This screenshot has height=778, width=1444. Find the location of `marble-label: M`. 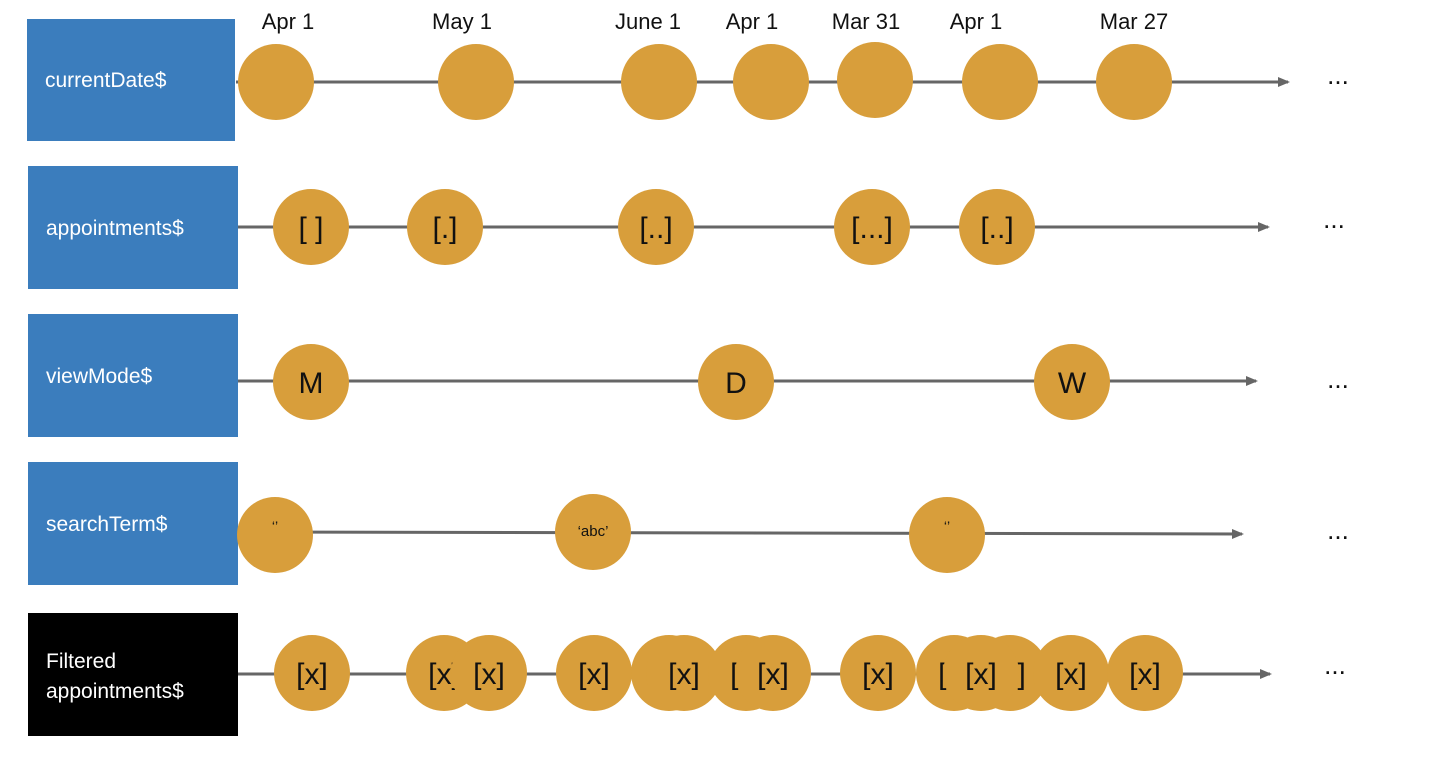

marble-label: M is located at coordinates (311, 383).